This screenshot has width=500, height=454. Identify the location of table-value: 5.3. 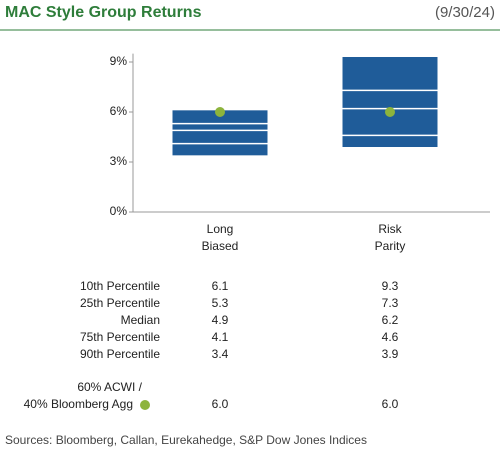
(220, 303).